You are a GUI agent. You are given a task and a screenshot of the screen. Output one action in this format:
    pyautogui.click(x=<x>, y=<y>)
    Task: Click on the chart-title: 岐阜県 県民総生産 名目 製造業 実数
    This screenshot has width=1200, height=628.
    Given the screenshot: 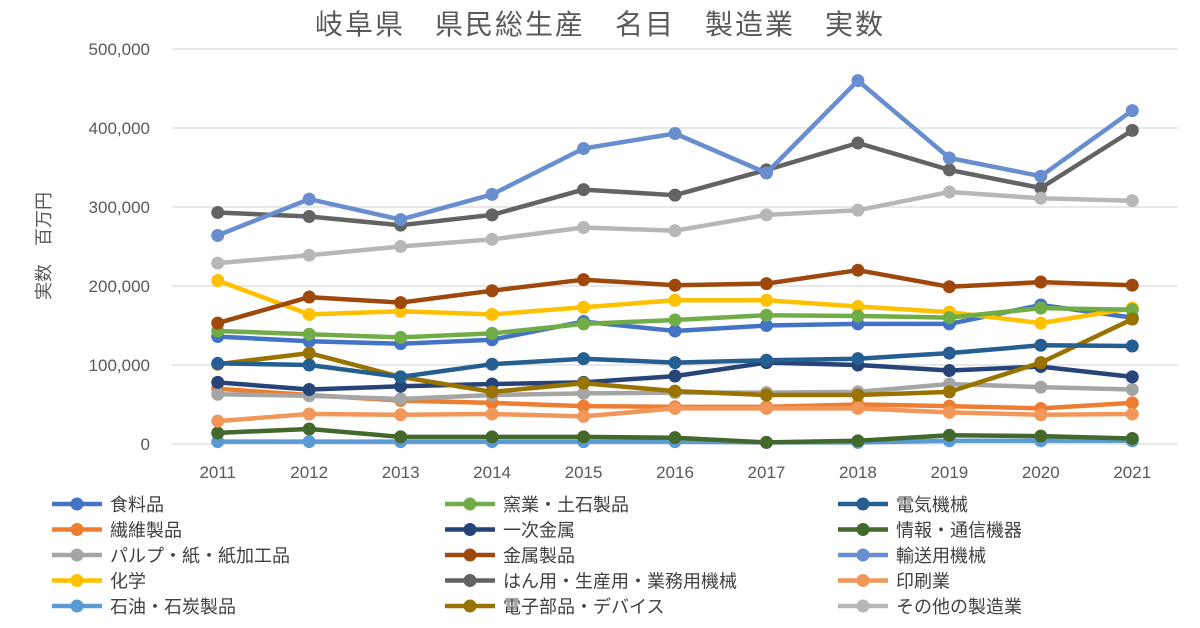 What is the action you would take?
    pyautogui.click(x=600, y=24)
    